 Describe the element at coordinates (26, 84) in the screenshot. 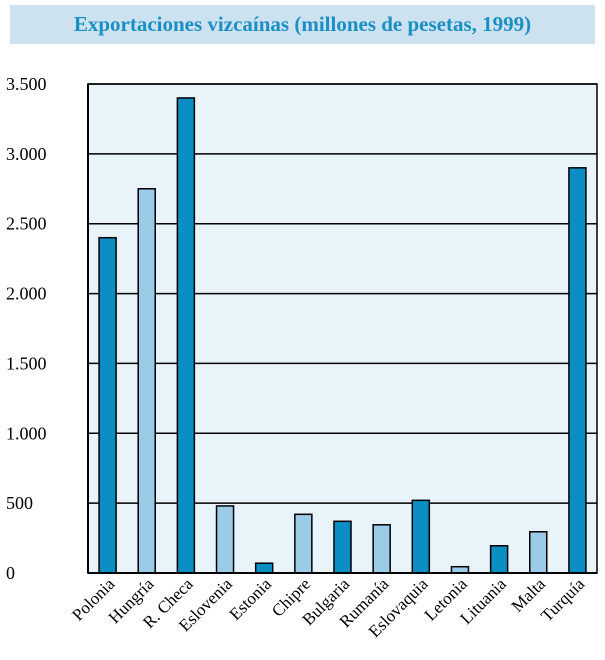

I see `y-tick-label: 3.500` at that location.